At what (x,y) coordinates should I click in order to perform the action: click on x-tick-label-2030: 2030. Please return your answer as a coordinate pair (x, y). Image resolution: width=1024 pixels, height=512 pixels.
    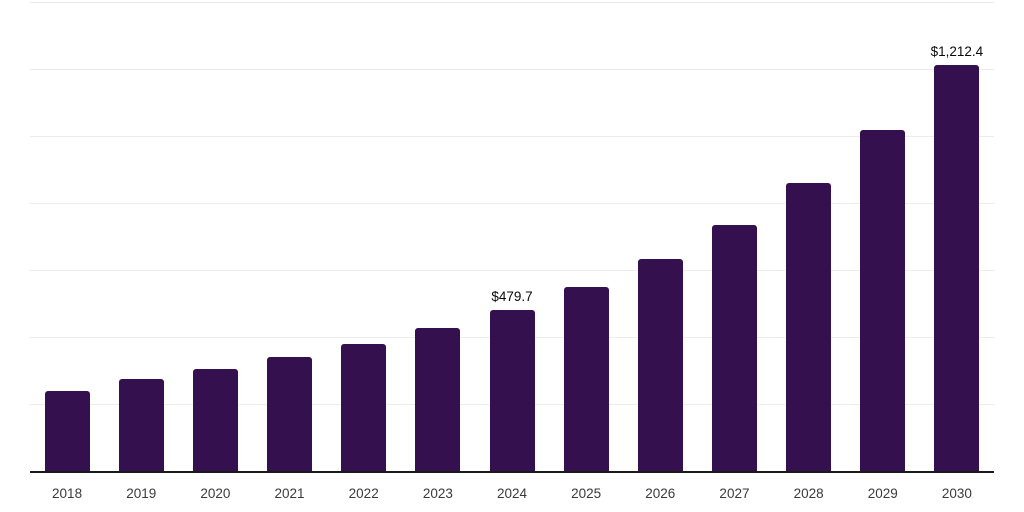
    Looking at the image, I should click on (956, 493).